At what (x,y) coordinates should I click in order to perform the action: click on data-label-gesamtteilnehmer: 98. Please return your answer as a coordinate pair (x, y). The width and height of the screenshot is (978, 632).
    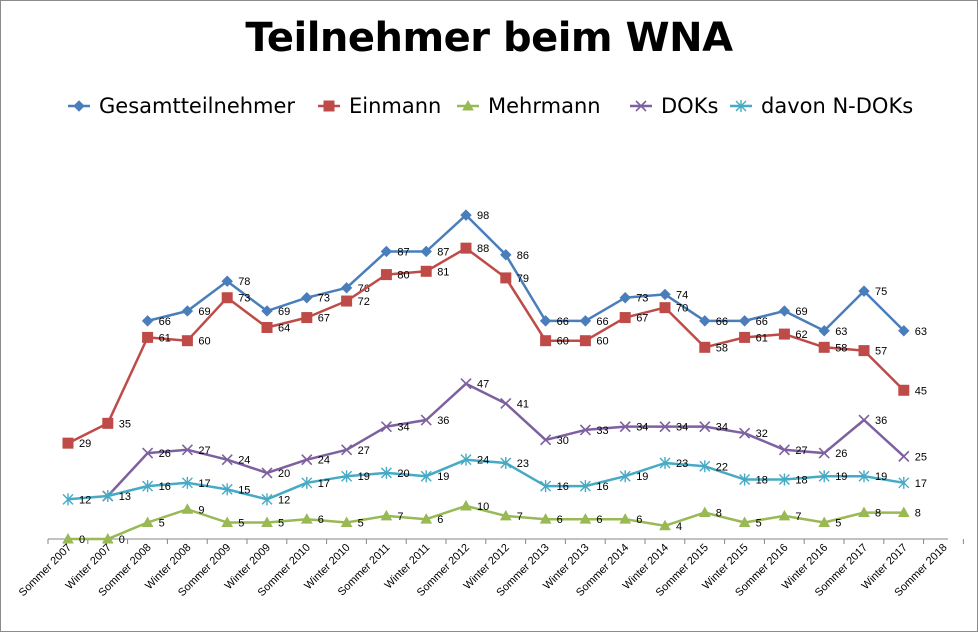
    Looking at the image, I should click on (483, 216).